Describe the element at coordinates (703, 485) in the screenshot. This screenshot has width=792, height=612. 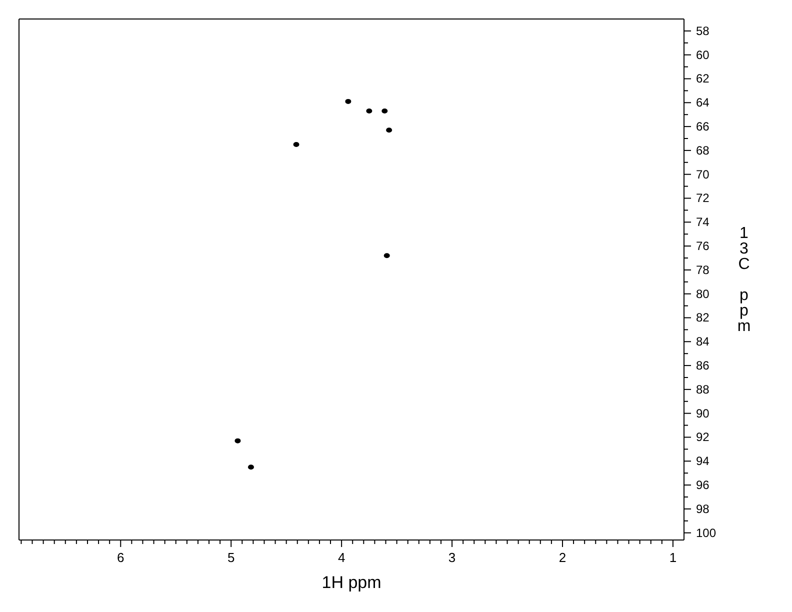
I see `y-tick-label: 96` at that location.